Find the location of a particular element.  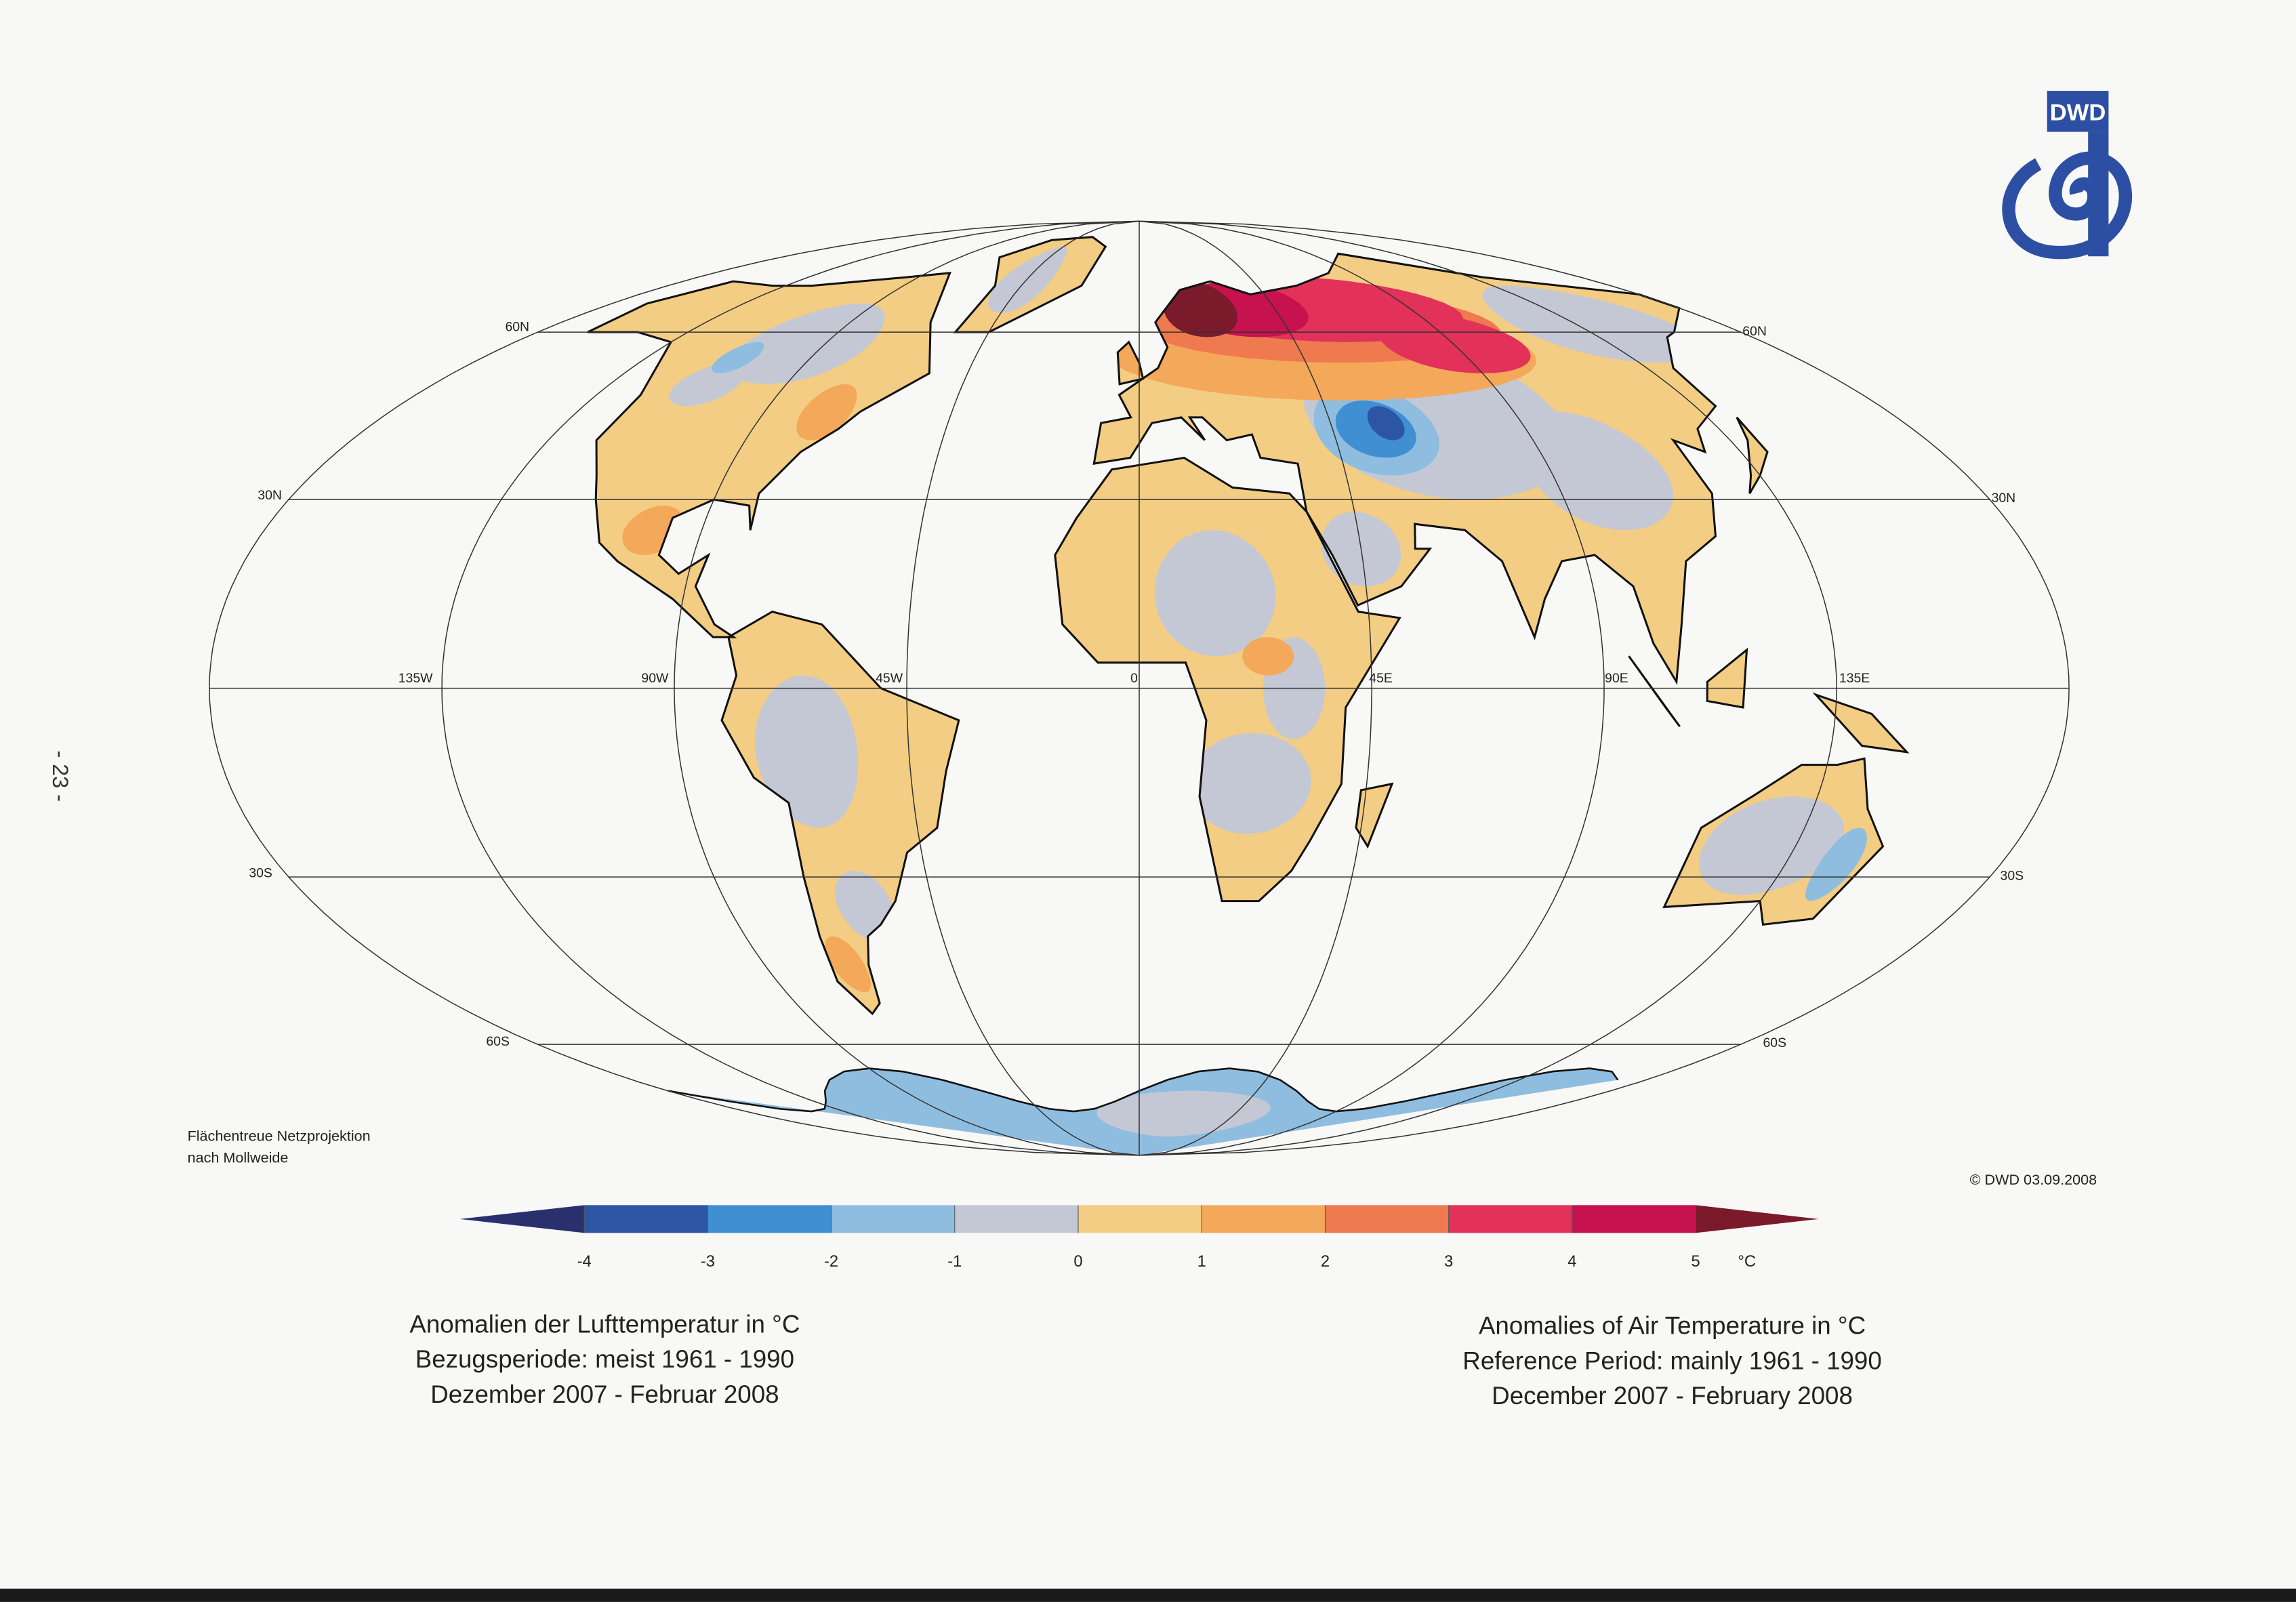

logo: DWD is located at coordinates (2067, 175).